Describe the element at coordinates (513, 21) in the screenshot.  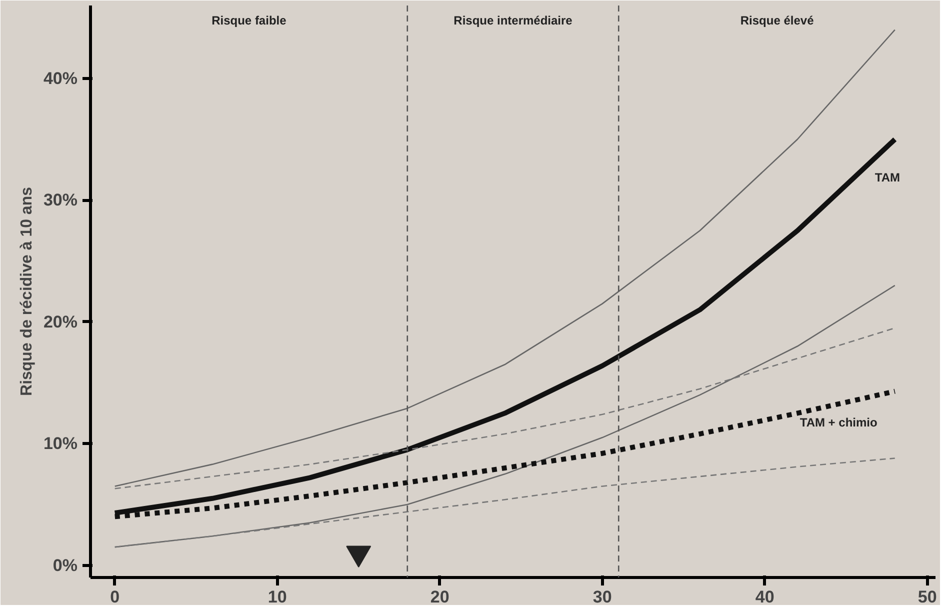
I see `annotation: Risque intermédiaire` at that location.